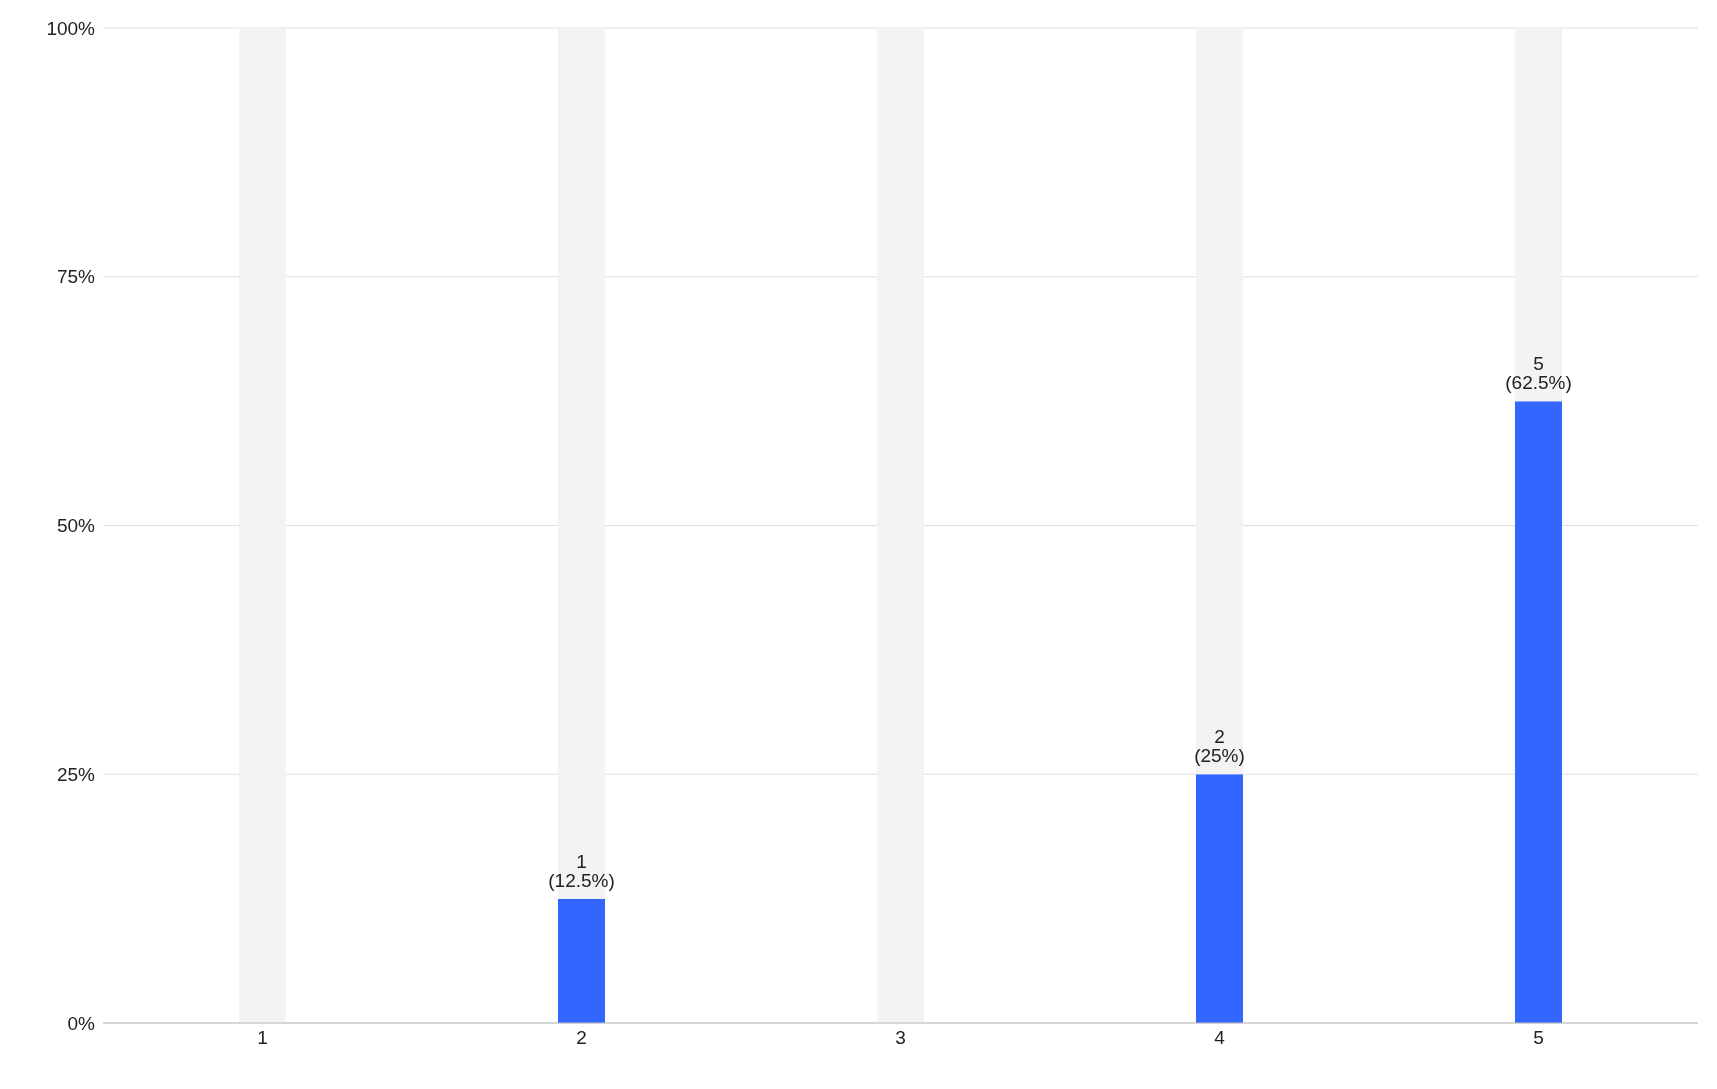 This screenshot has height=1089, width=1717. I want to click on data-label: 2 (25%), so click(1219, 746).